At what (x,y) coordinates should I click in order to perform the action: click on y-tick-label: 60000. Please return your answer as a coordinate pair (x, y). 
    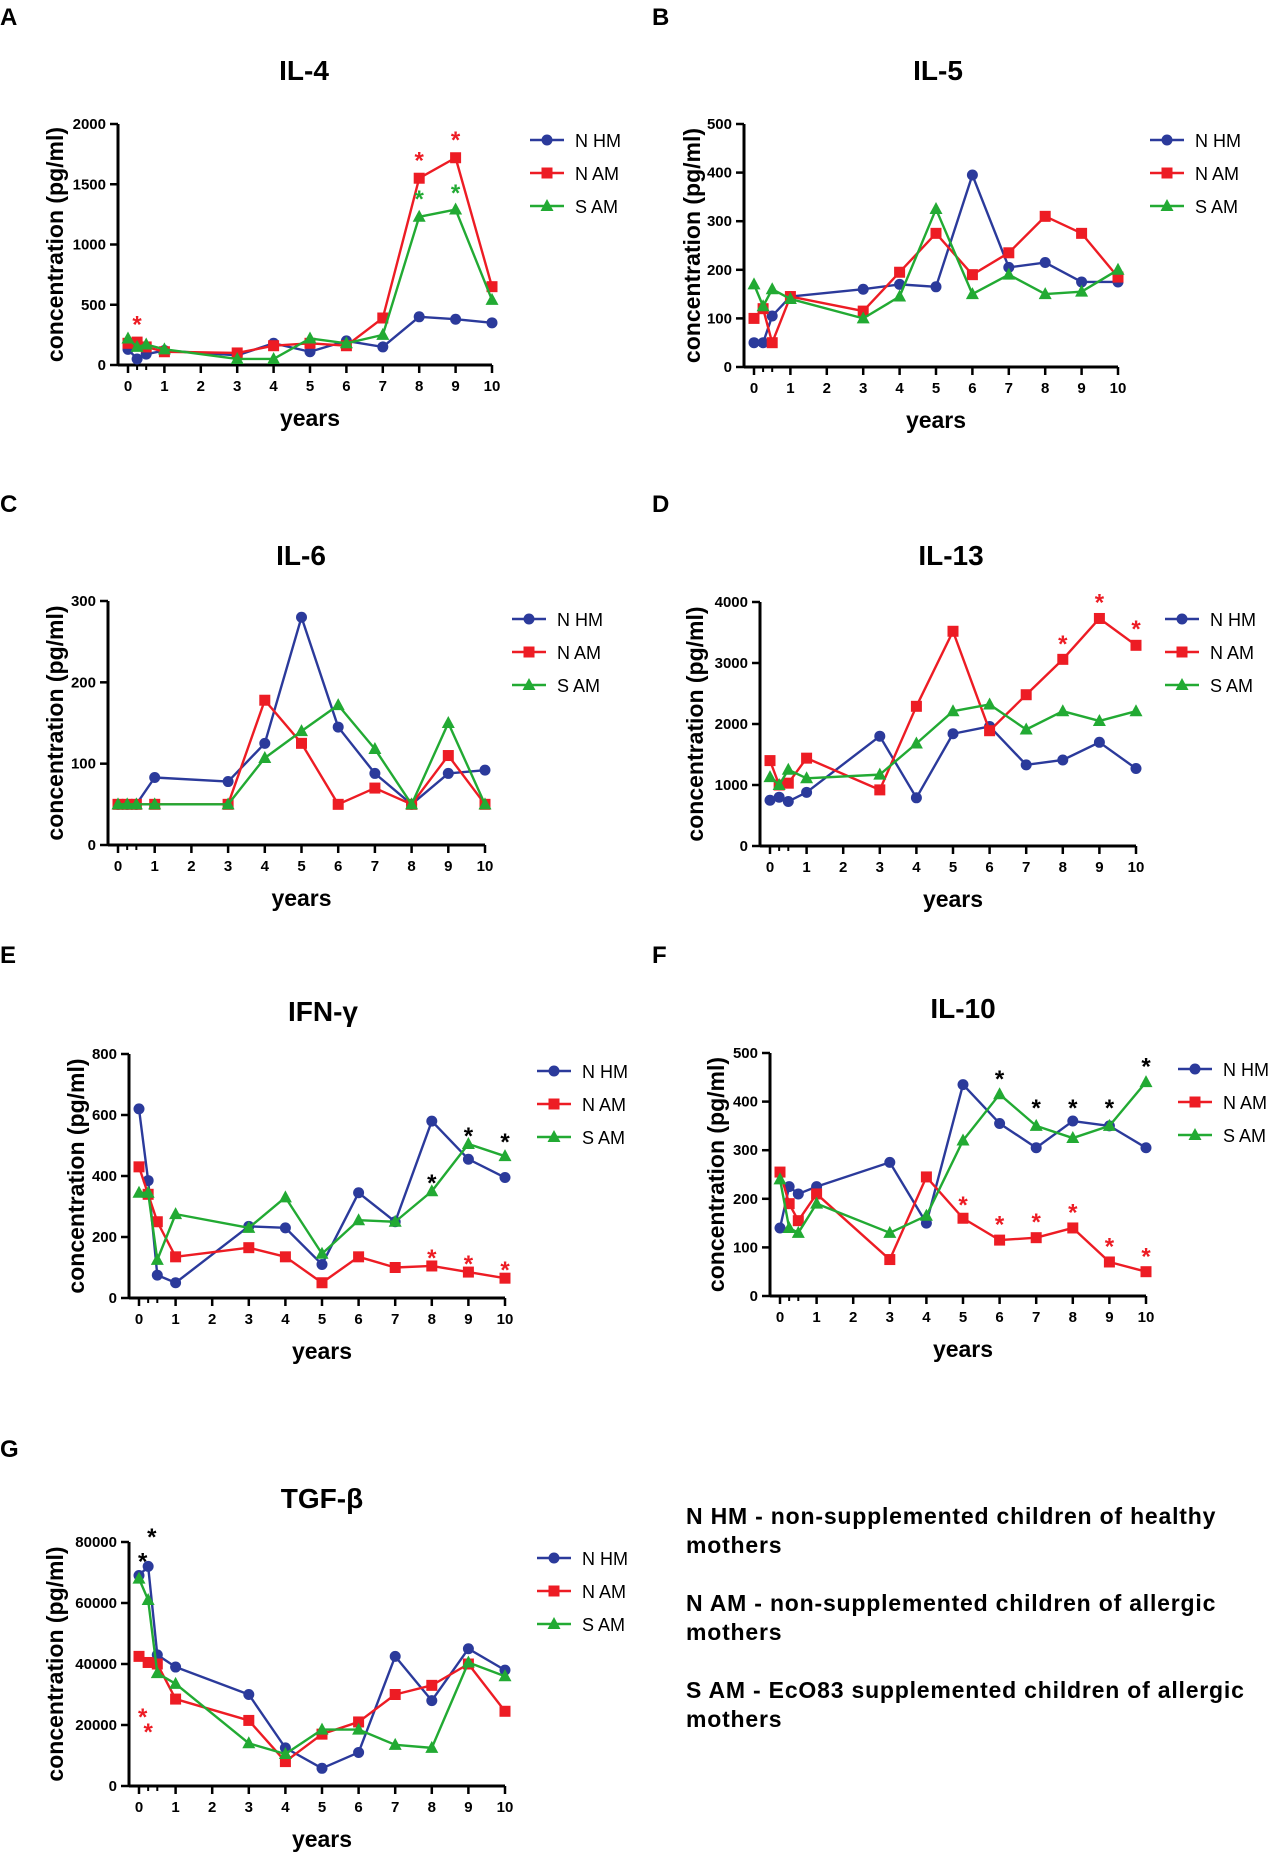
    Looking at the image, I should click on (96, 1603).